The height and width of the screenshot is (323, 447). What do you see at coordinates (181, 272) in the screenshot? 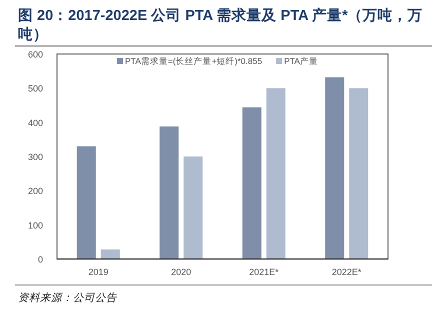
I see `x-tick-label: 2020` at bounding box center [181, 272].